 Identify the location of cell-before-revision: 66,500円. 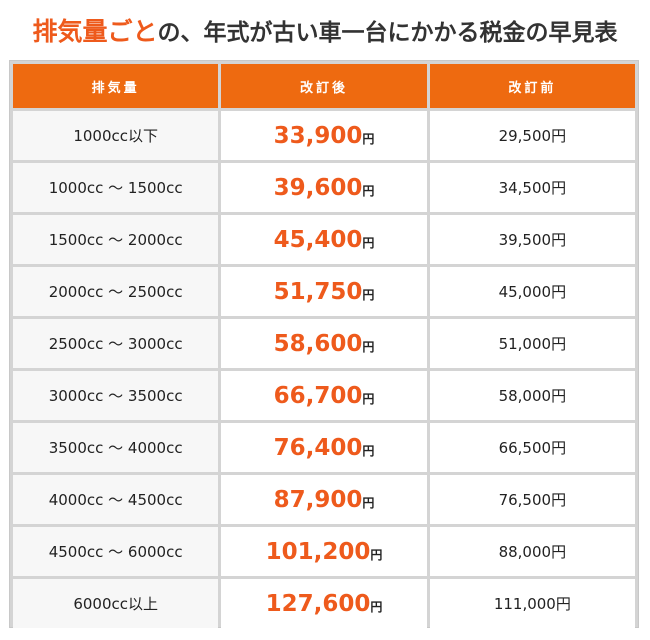
(532, 447).